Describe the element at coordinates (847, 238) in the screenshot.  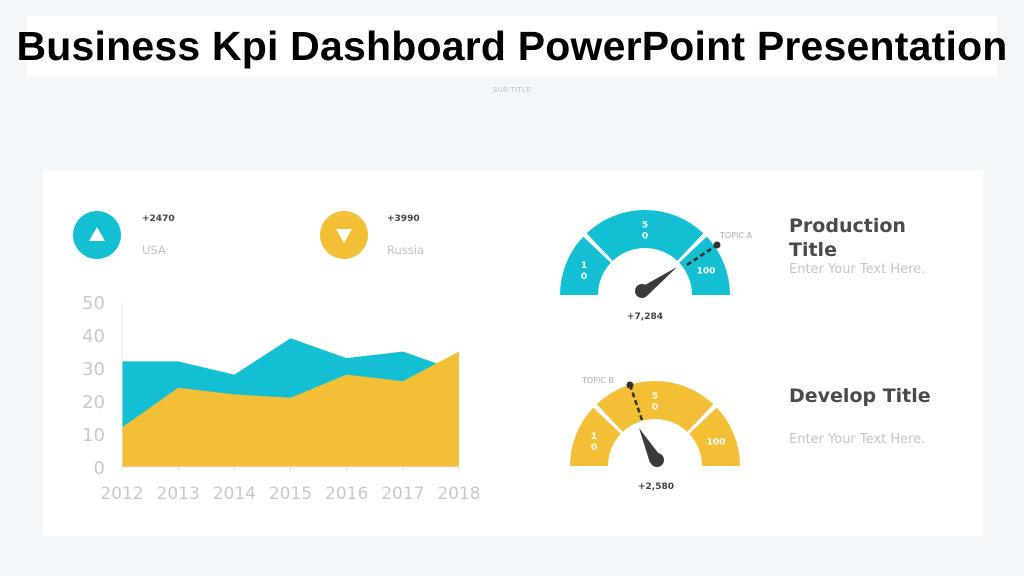
I see `production-title: Production Title` at that location.